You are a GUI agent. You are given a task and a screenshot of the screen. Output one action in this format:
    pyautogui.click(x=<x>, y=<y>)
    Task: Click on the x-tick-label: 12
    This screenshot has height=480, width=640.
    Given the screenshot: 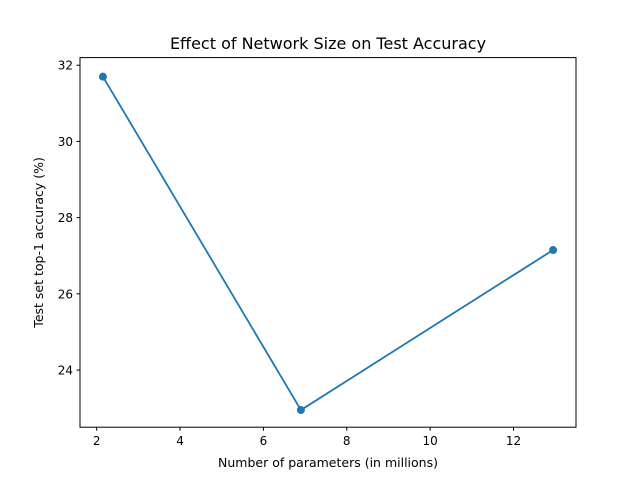 What is the action you would take?
    pyautogui.click(x=513, y=441)
    